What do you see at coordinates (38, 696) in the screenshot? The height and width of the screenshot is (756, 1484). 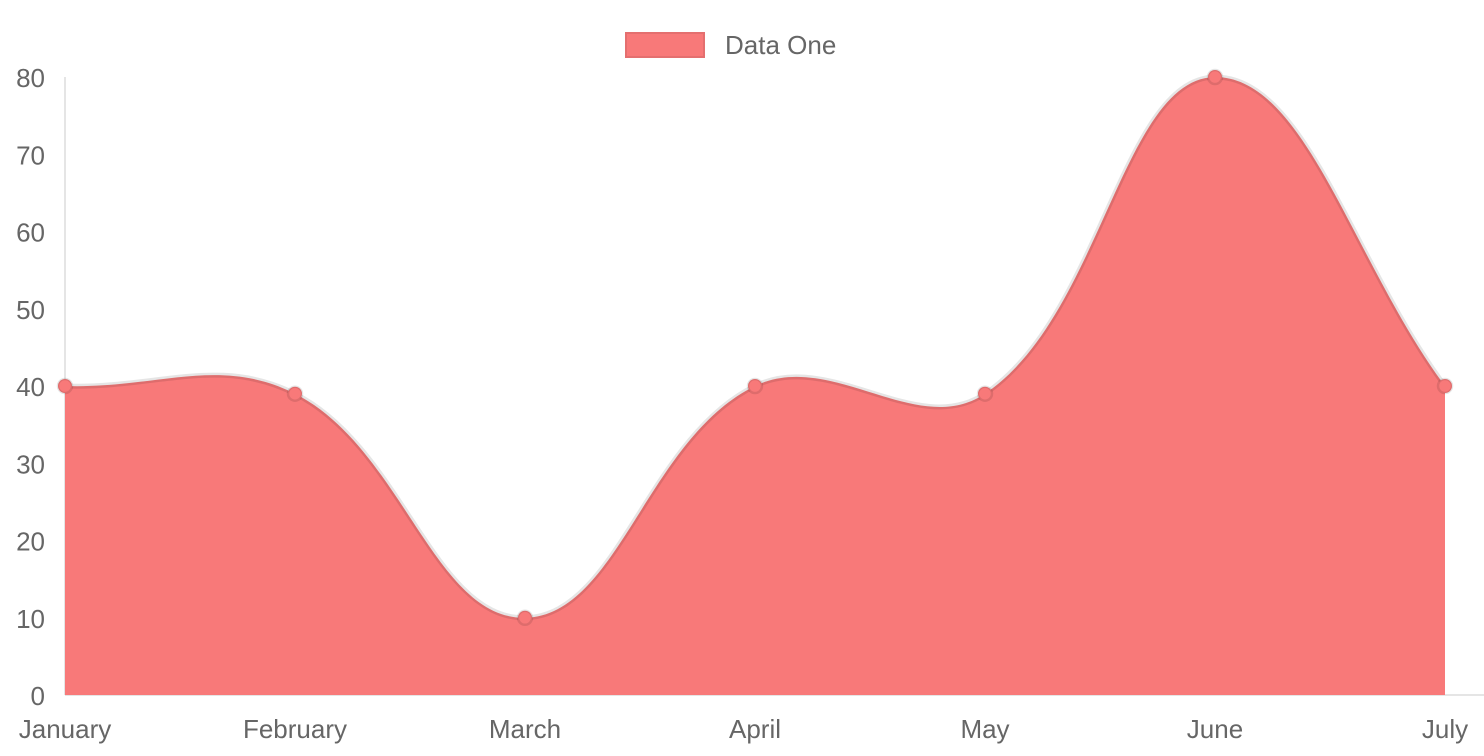 I see `y-tick-label: 0` at bounding box center [38, 696].